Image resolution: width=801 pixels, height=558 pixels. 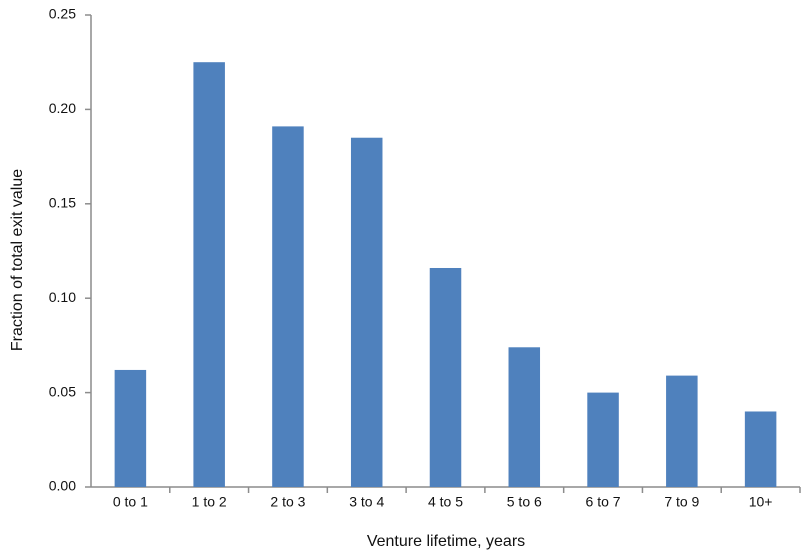 I want to click on y-tick-label: 0.10, so click(x=62, y=297).